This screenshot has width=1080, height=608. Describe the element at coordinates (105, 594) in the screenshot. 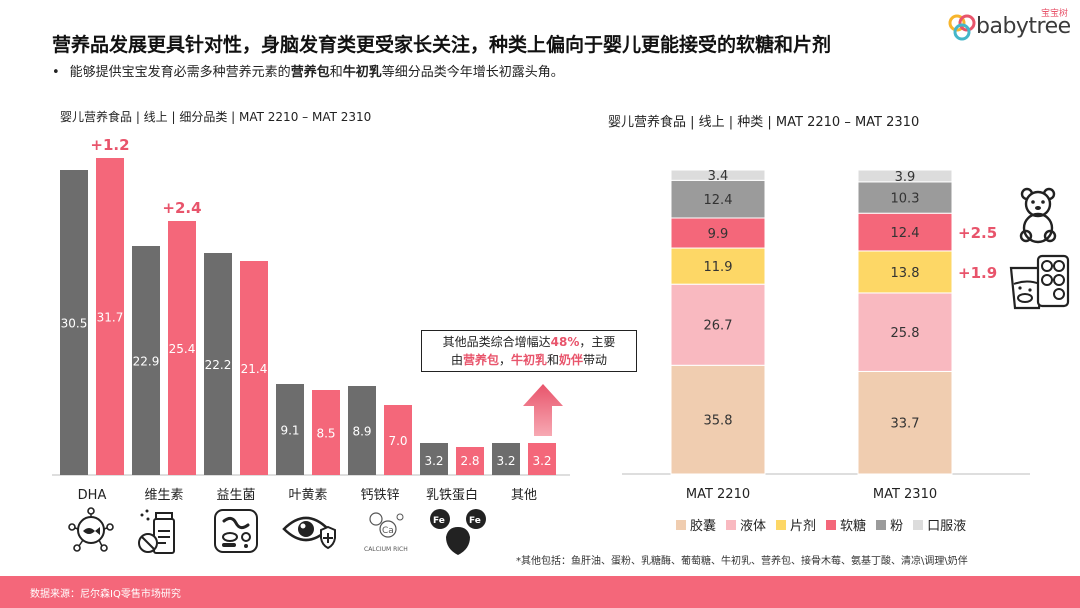

I see `data-source: 数据来源：尼尔森IQ零售市场研究` at that location.